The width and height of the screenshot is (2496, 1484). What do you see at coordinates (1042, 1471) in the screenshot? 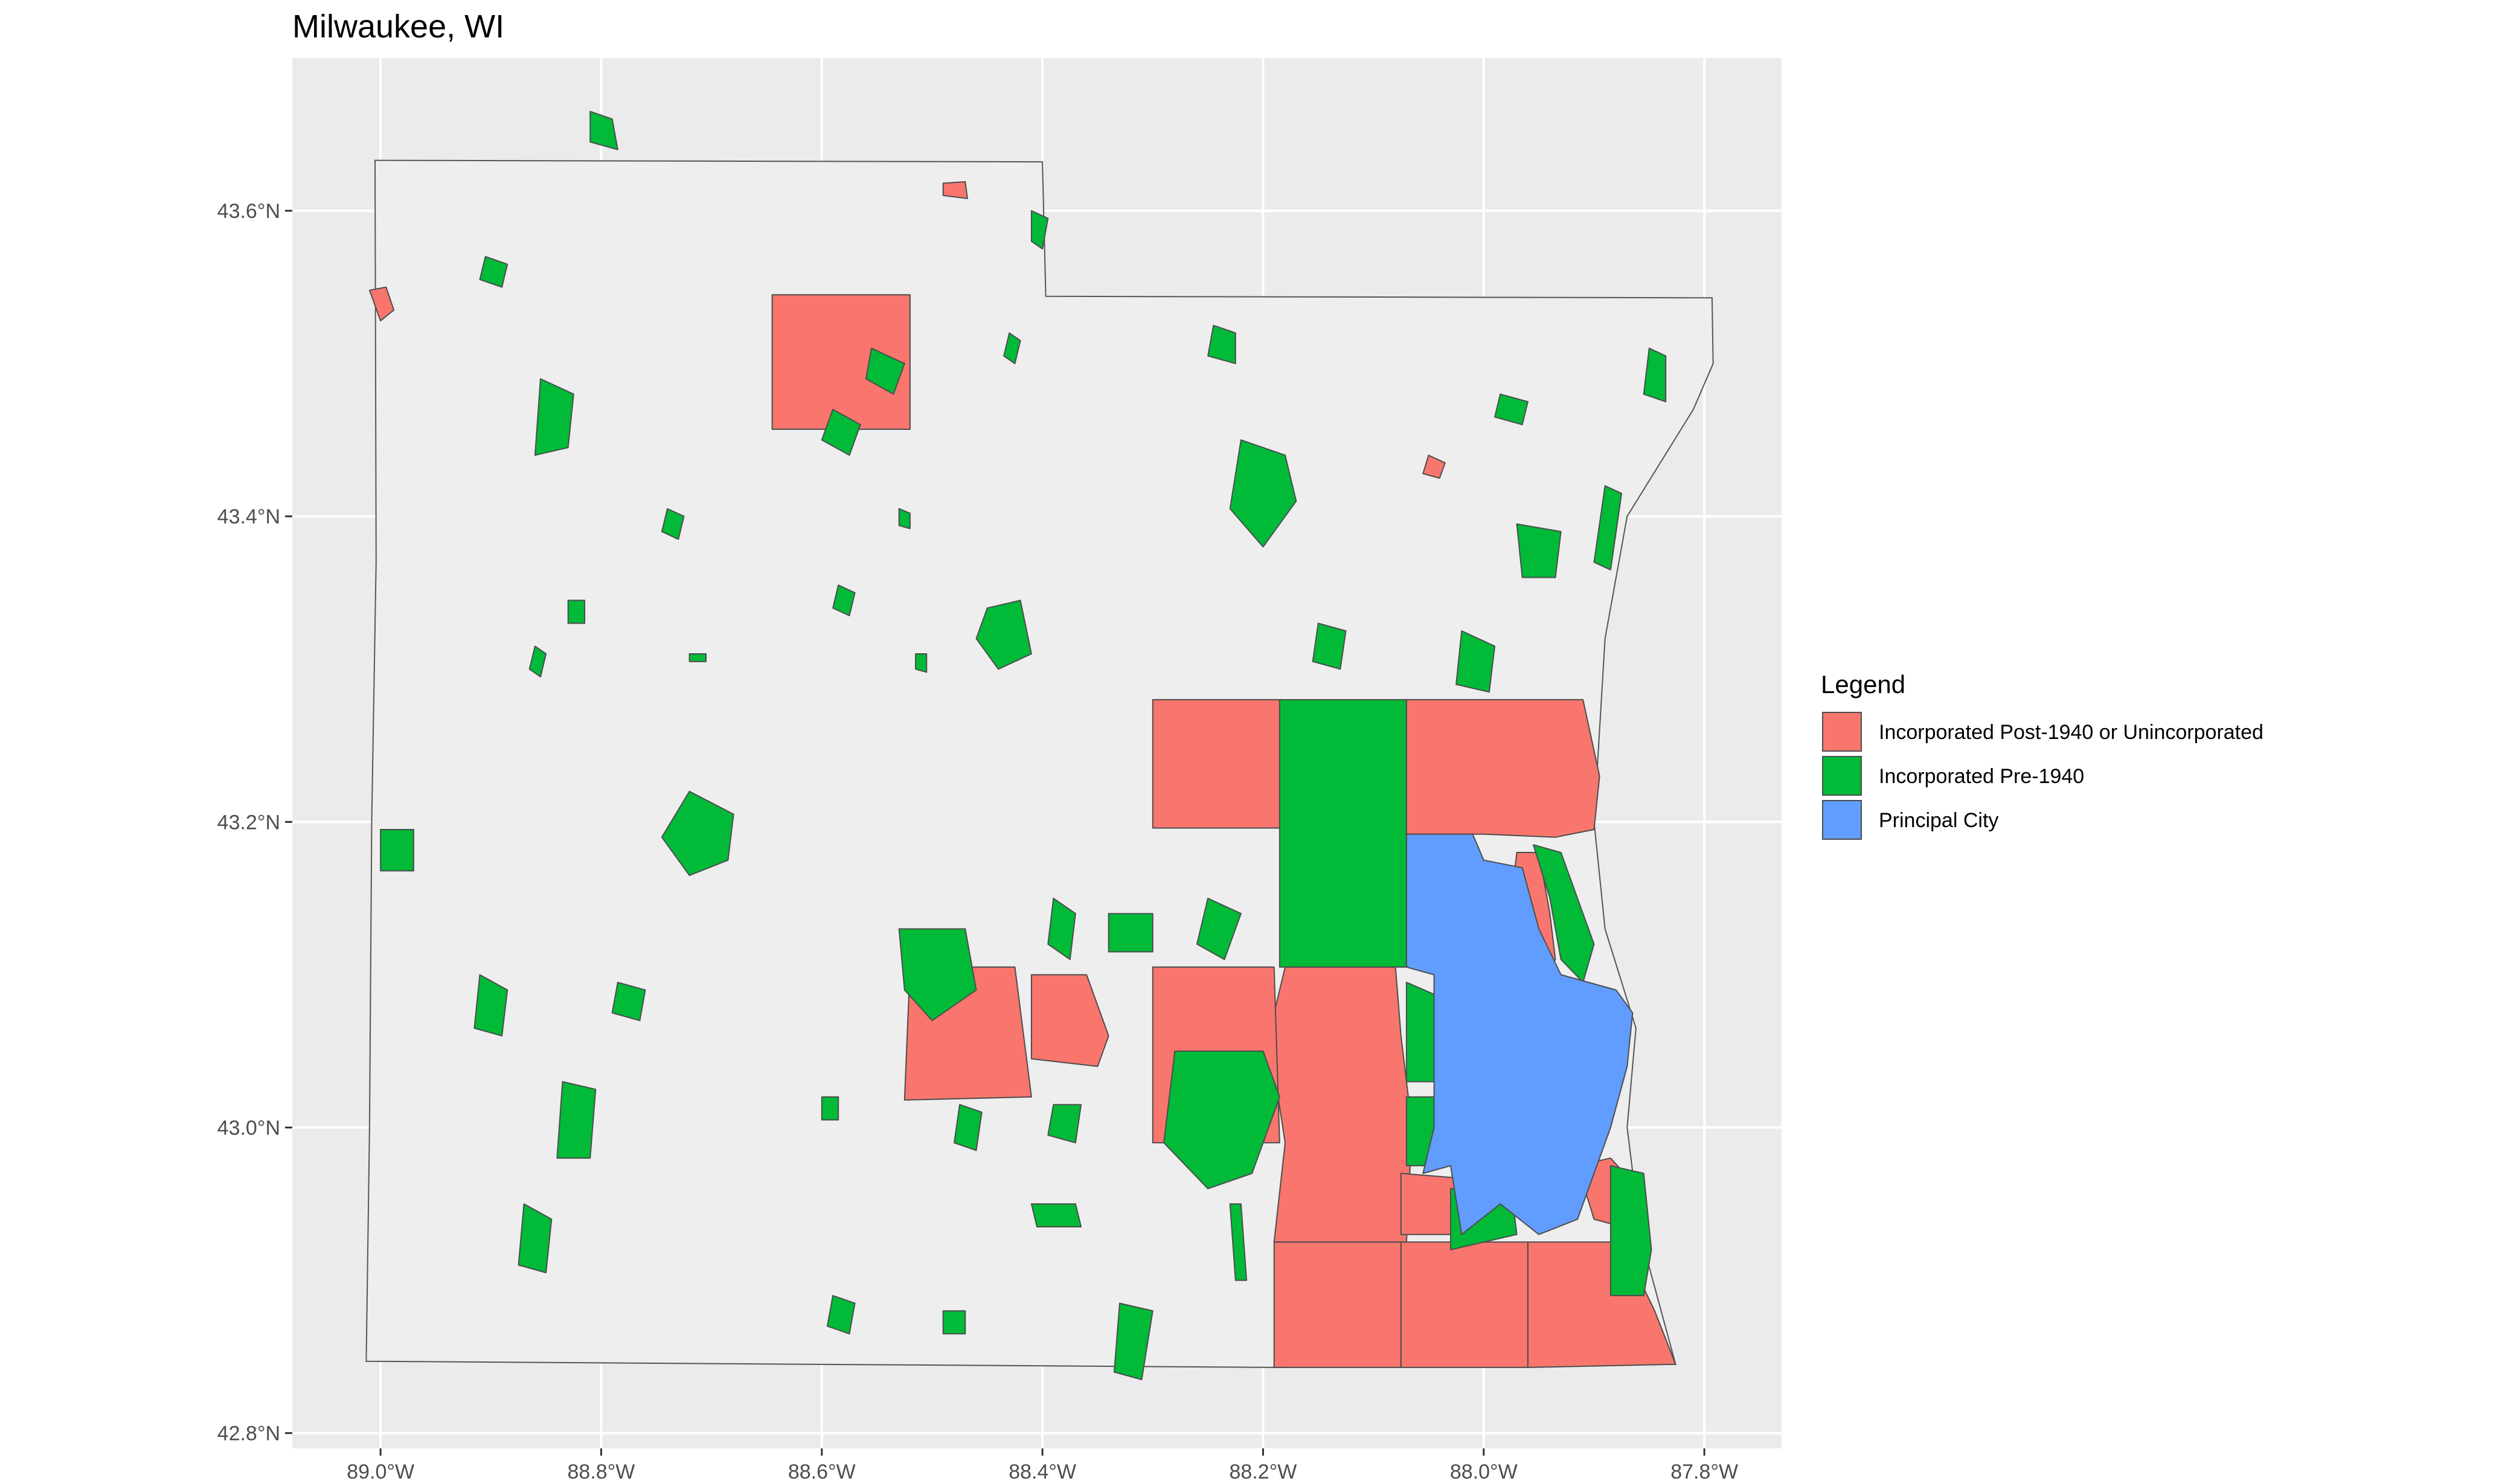
I see `x-tick-label: 88.4°W` at bounding box center [1042, 1471].